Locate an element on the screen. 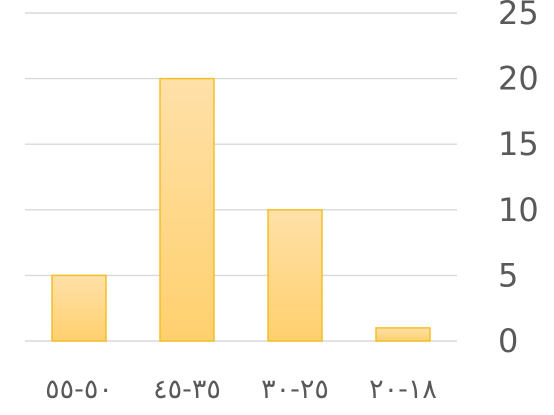 This screenshot has height=415, width=554. x-tick-label: ٥٠-٥٥ is located at coordinates (79, 389).